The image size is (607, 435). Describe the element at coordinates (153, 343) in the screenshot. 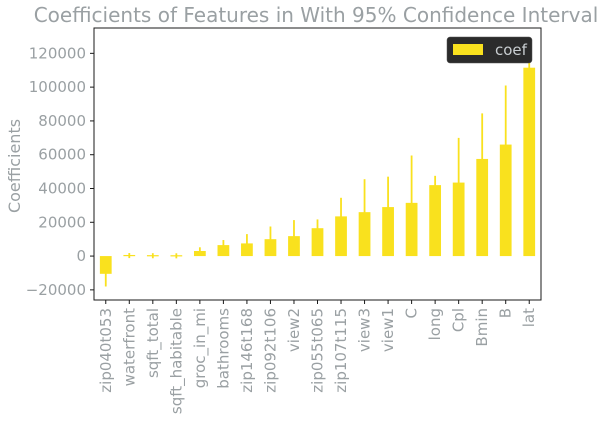

I see `x-tick-label: sqft_total` at that location.